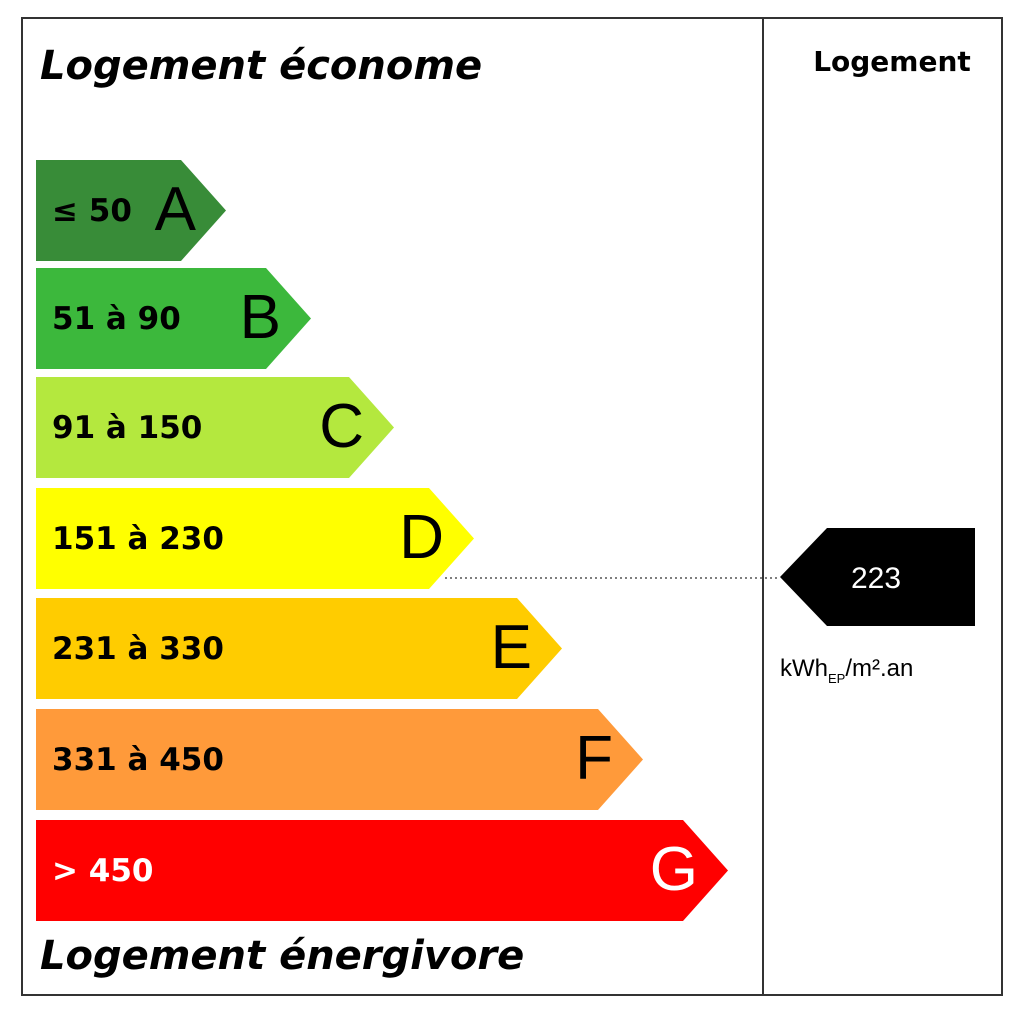 Image resolution: width=1024 pixels, height=1017 pixels. What do you see at coordinates (879, 668) in the screenshot?
I see `unit-rest: /m².an` at bounding box center [879, 668].